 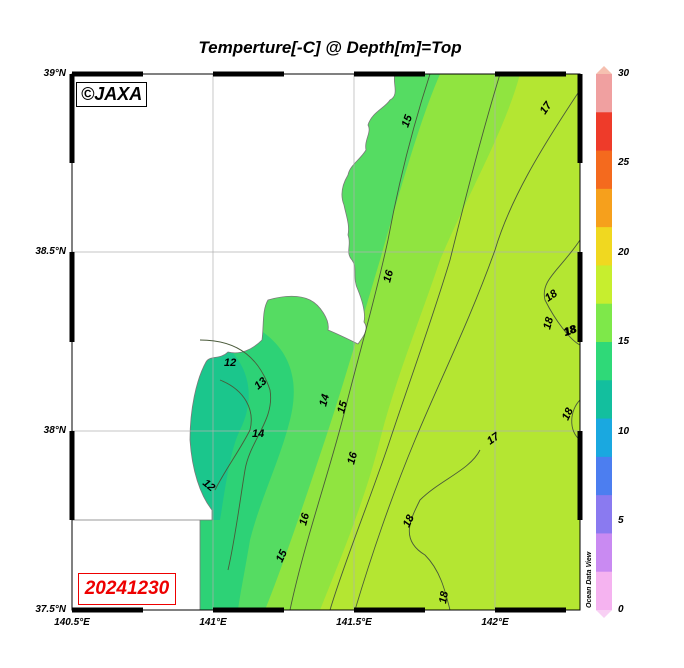 What do you see at coordinates (230, 363) in the screenshot?
I see `contour-label: 12` at bounding box center [230, 363].